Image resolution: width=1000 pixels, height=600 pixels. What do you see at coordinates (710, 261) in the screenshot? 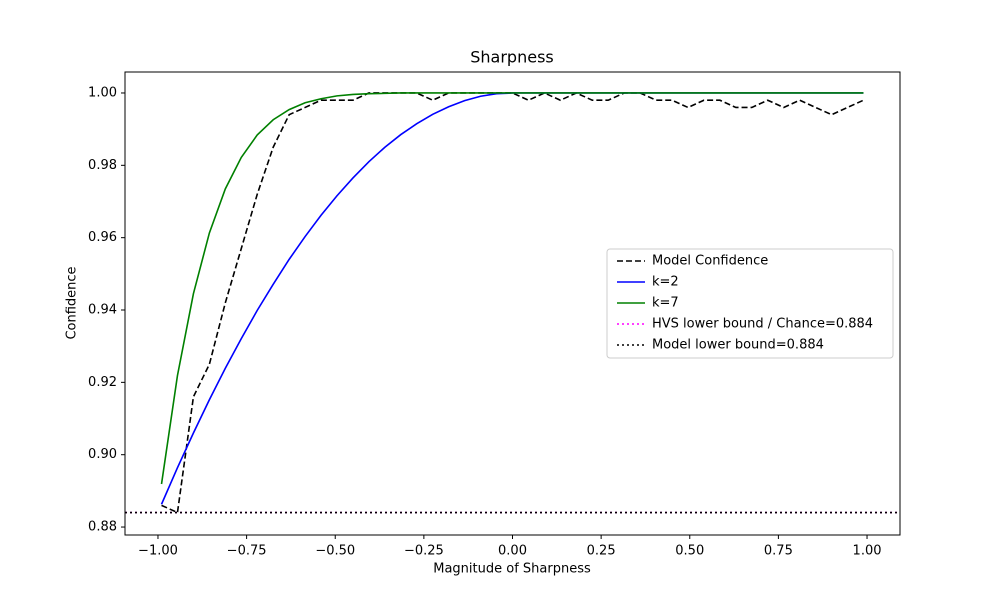
I see `legend-label: Model Confidence` at bounding box center [710, 261].